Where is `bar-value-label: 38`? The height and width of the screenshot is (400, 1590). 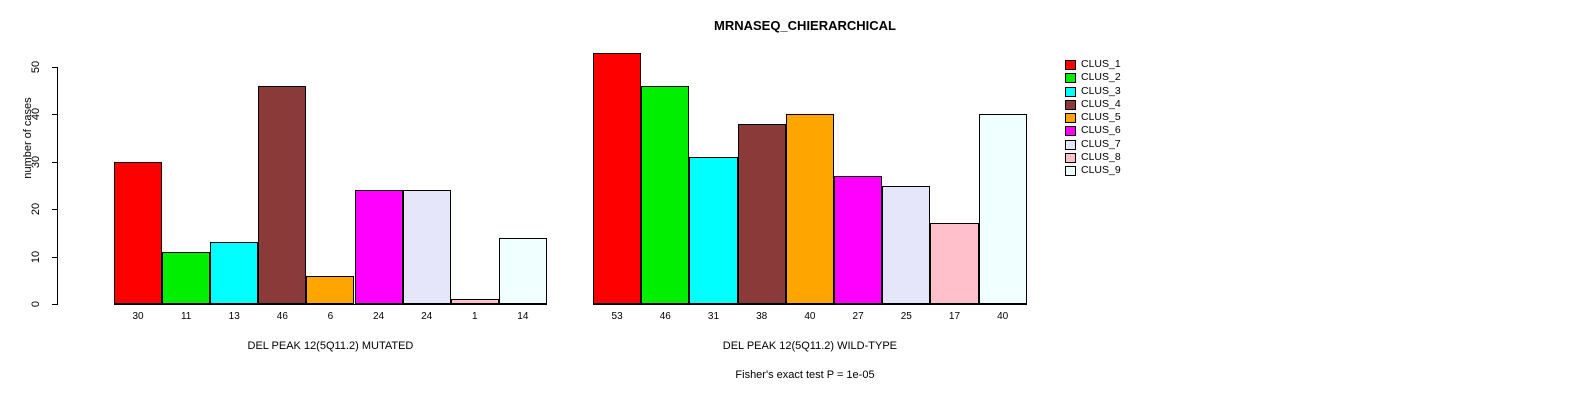
bar-value-label: 38 is located at coordinates (762, 316).